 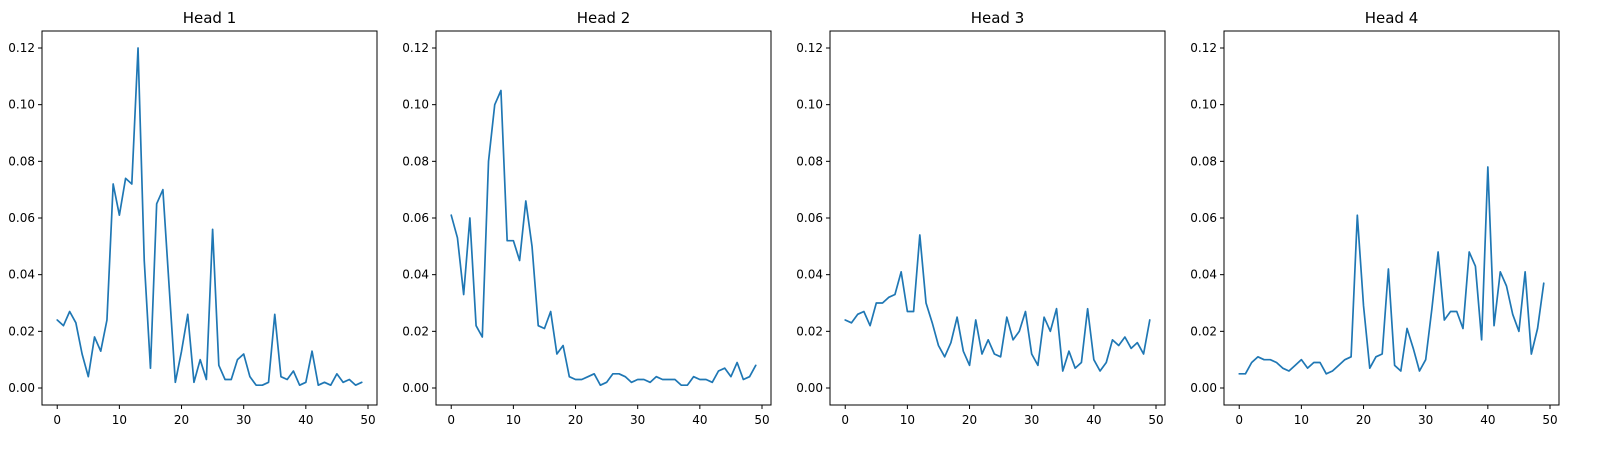 What do you see at coordinates (604, 18) in the screenshot?
I see `subplot-title: Head 2` at bounding box center [604, 18].